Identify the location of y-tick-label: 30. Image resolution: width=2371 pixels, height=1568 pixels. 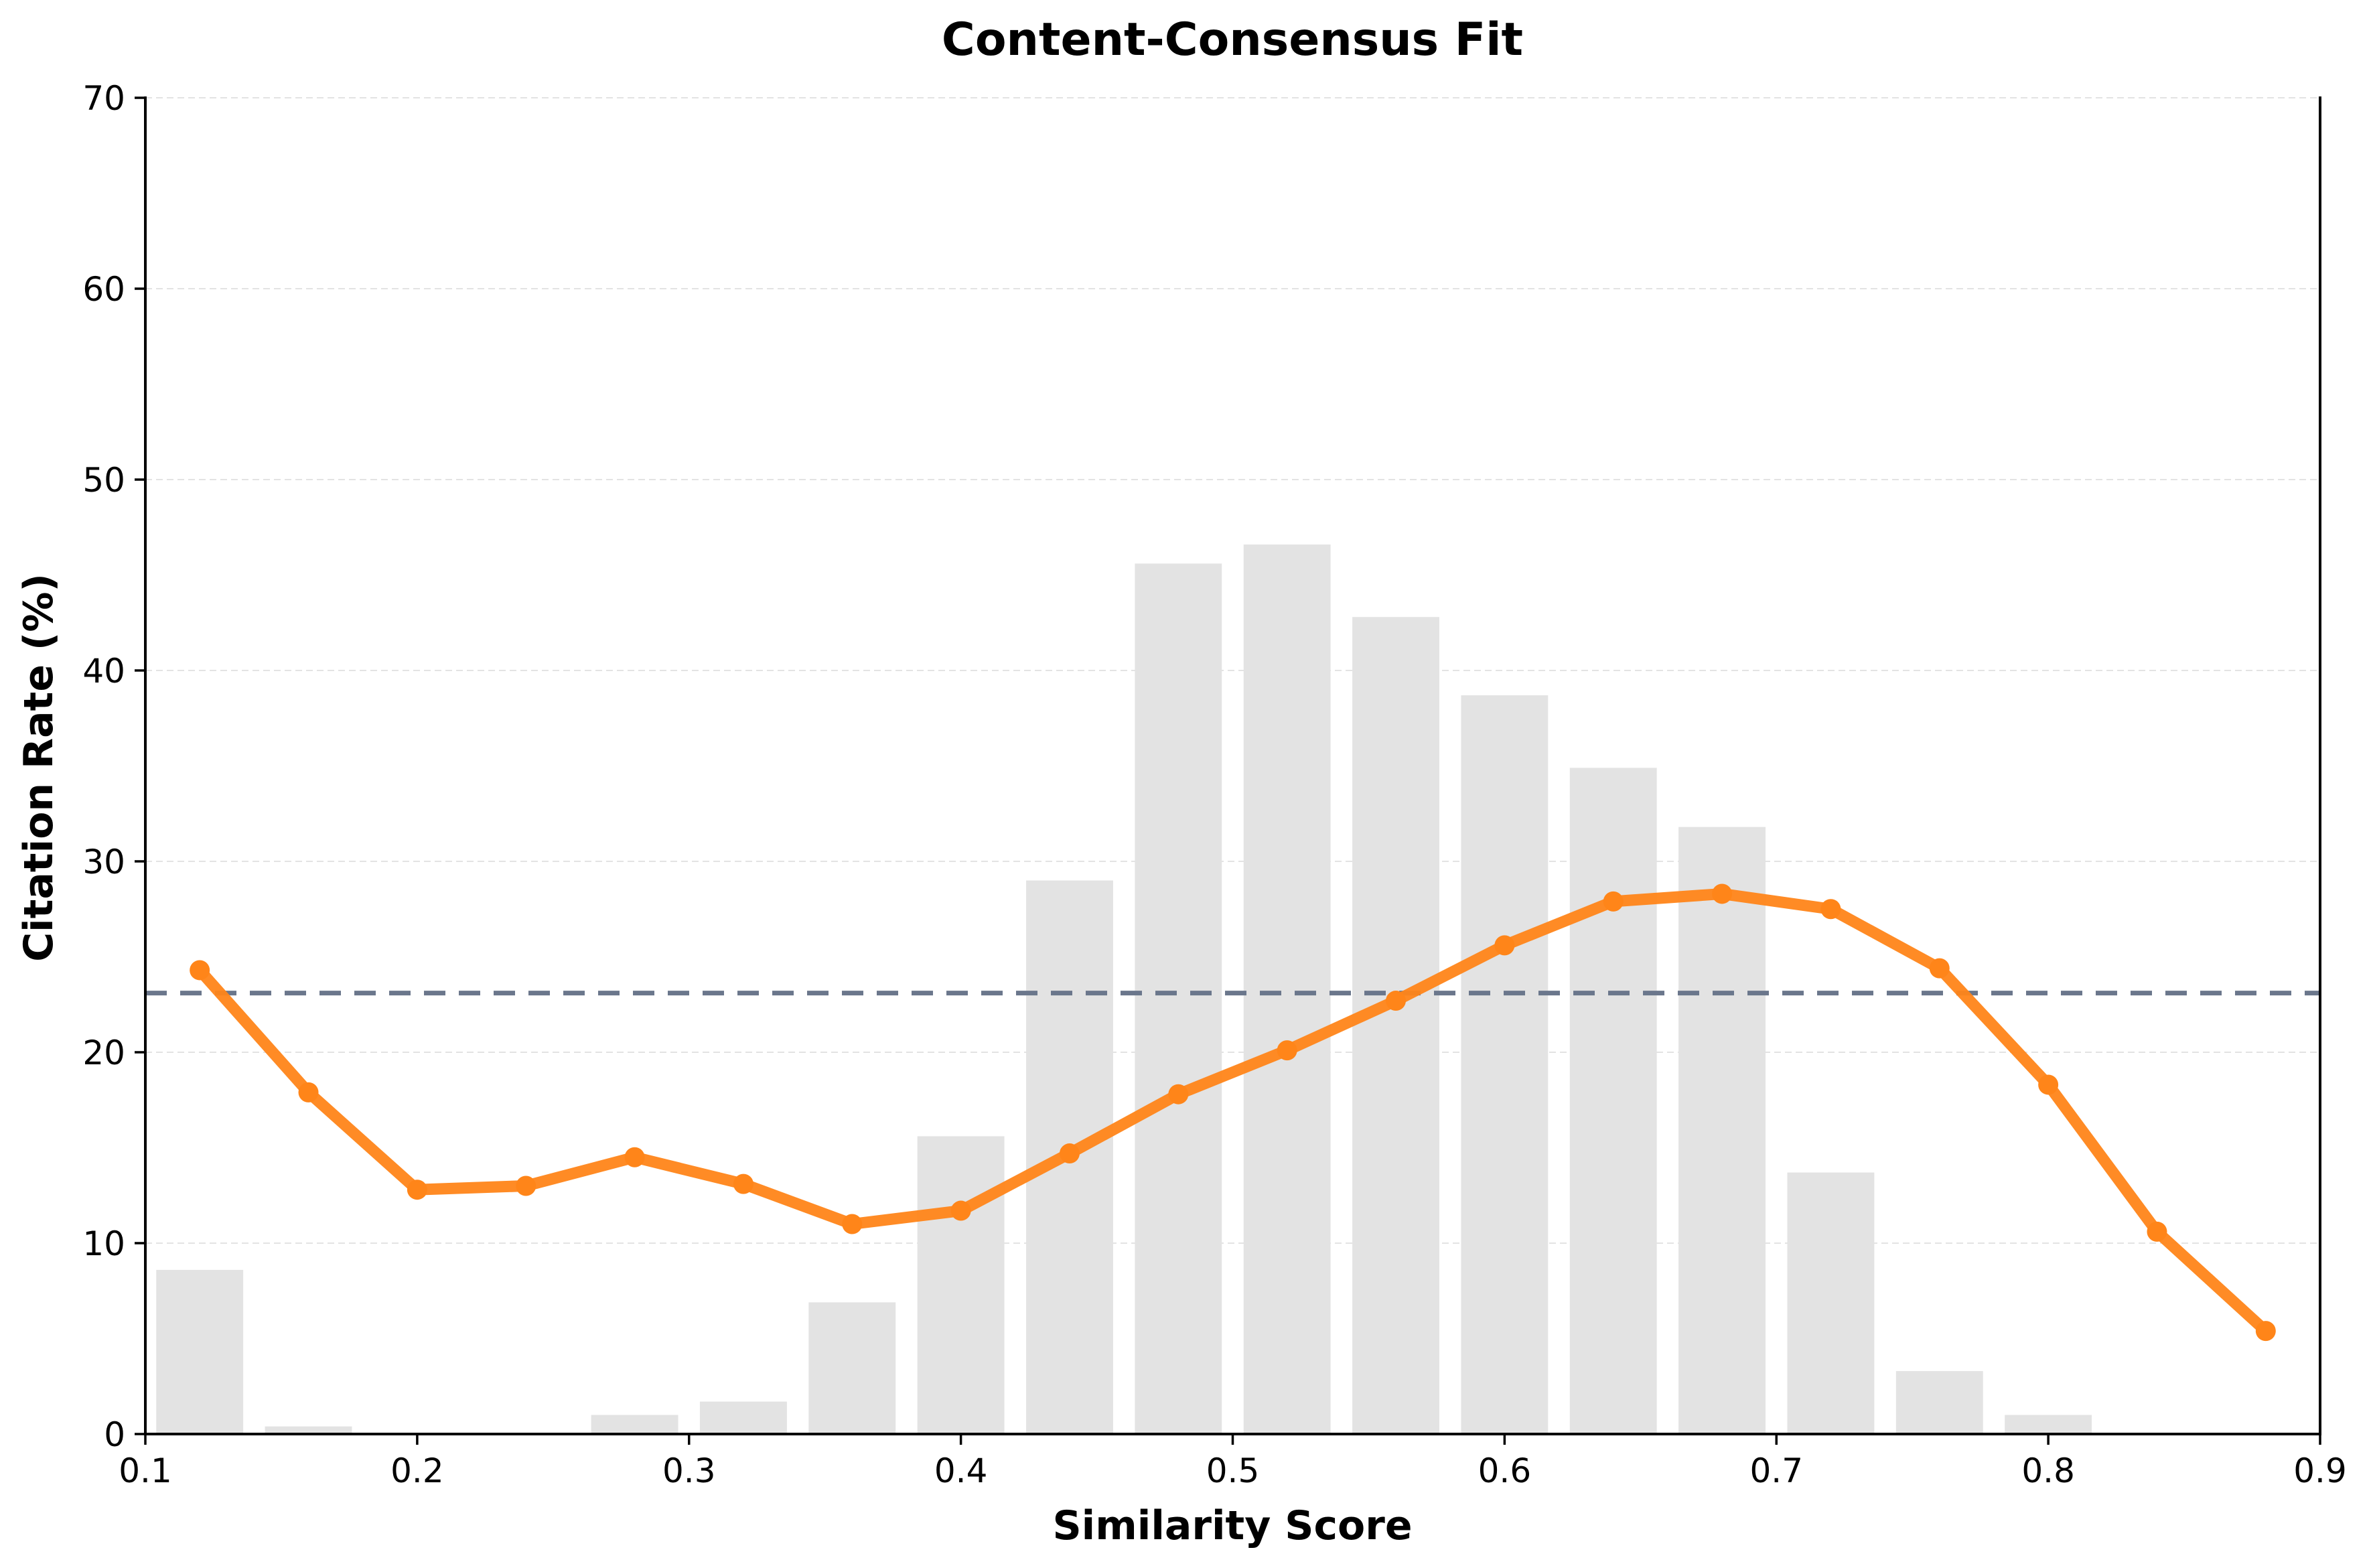
(103, 862).